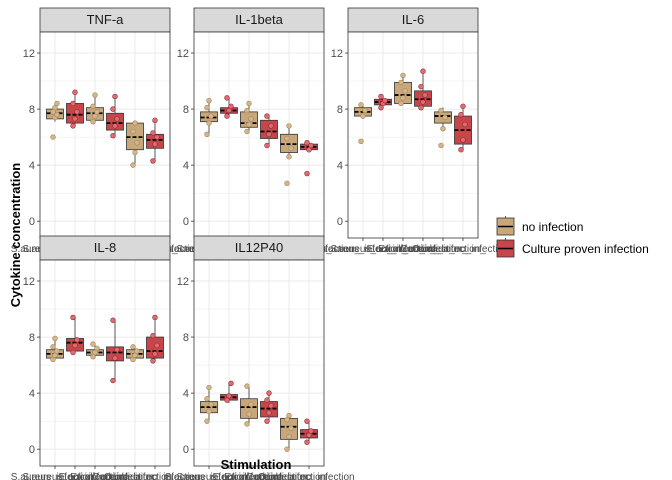 This screenshot has width=672, height=480. I want to click on legend-item: no infection, so click(539, 226).